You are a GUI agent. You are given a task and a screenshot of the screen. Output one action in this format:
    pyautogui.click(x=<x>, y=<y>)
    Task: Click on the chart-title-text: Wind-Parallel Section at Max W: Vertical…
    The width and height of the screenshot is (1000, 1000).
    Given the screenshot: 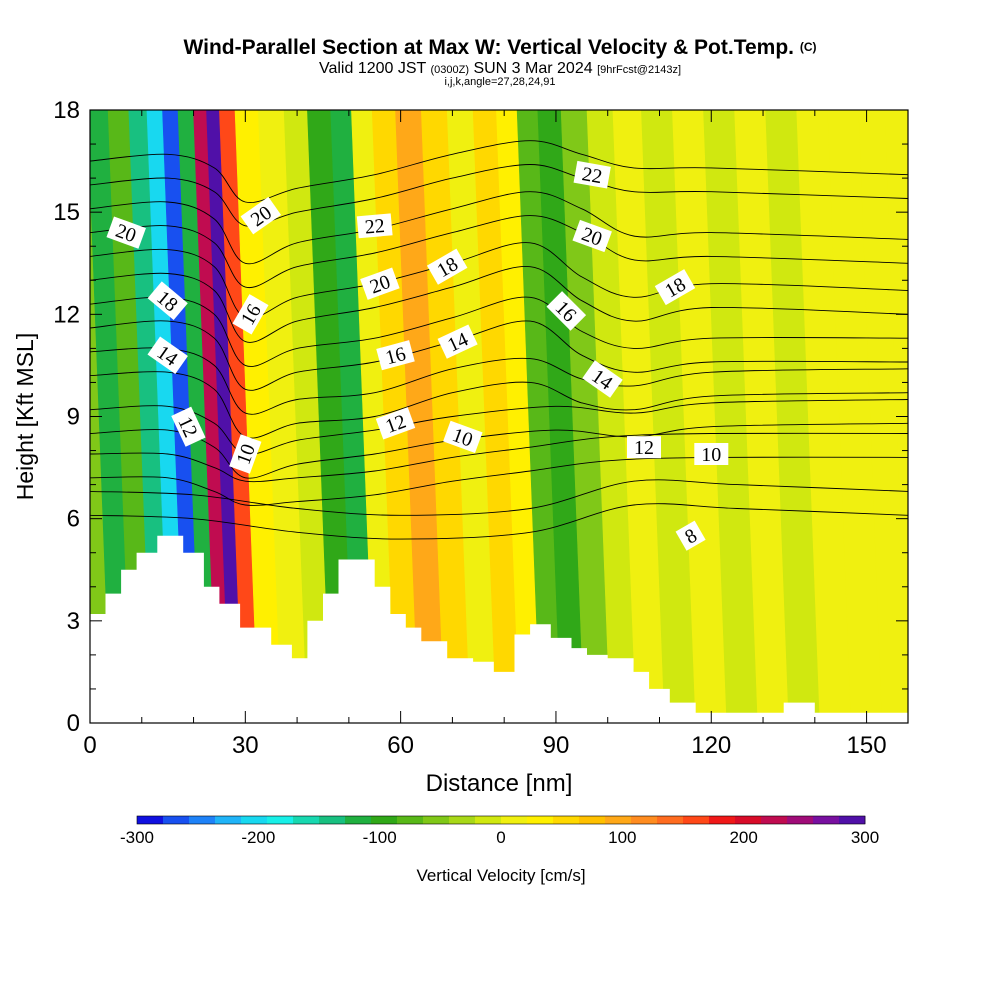 What is the action you would take?
    pyautogui.click(x=488, y=47)
    